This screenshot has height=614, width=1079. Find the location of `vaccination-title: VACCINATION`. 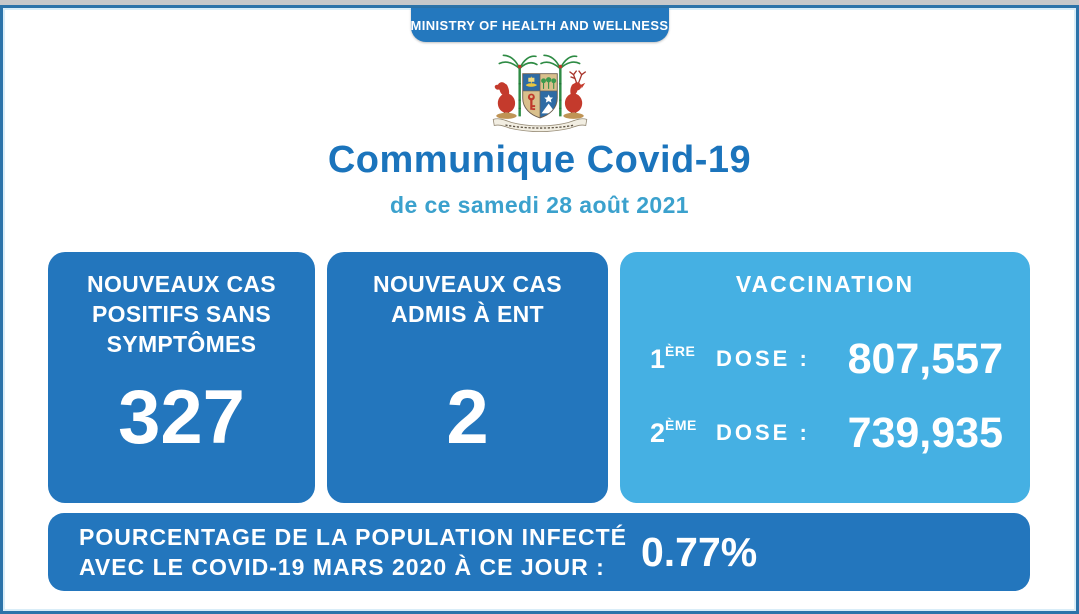

vaccination-title: VACCINATION is located at coordinates (825, 284).